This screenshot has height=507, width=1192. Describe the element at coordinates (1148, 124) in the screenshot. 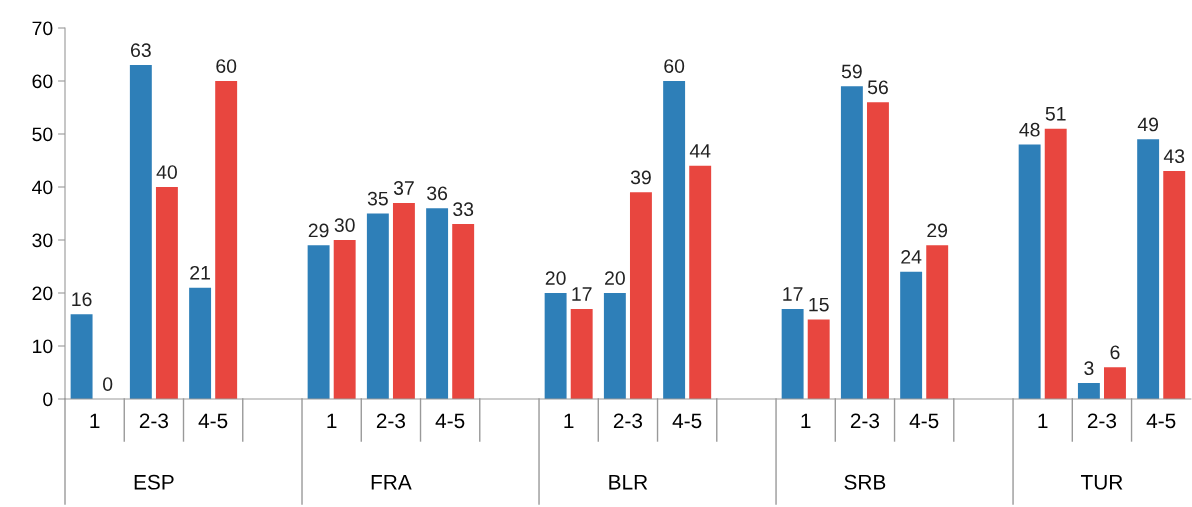

I see `data-label: 49` at that location.